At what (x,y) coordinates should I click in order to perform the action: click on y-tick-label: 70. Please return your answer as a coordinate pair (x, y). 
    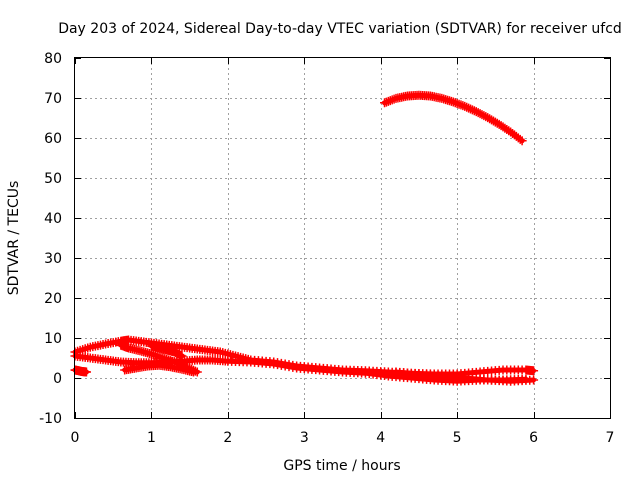
    Looking at the image, I should click on (53, 99).